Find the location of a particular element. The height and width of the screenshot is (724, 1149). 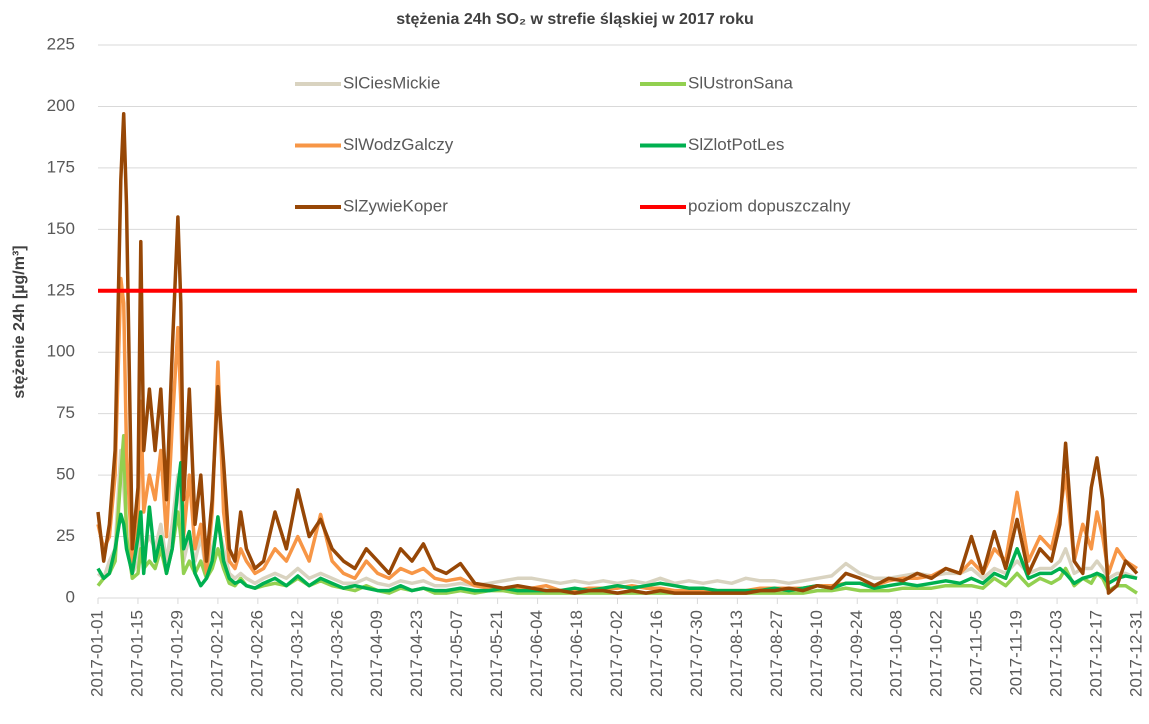

x-tick-label: 2017-03-26 is located at coordinates (336, 653).